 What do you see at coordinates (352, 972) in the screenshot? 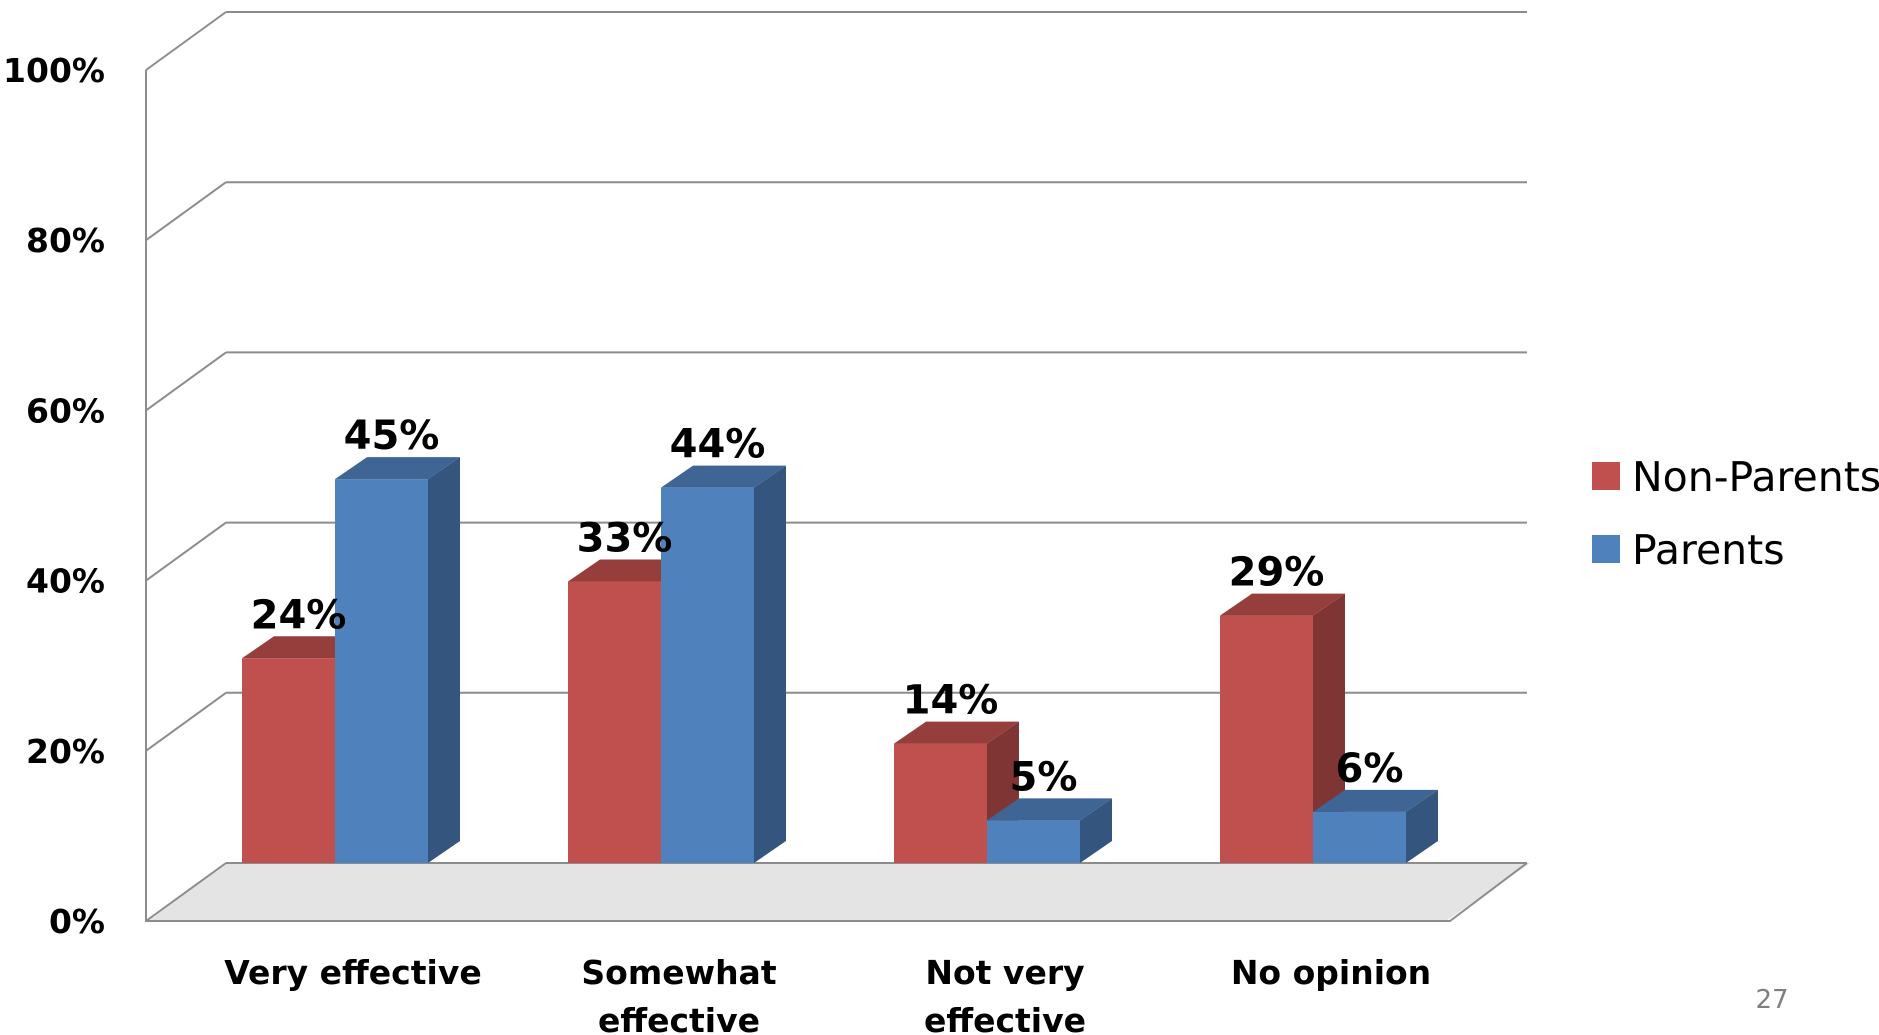
I see `x-tick-label: Very effective` at bounding box center [352, 972].